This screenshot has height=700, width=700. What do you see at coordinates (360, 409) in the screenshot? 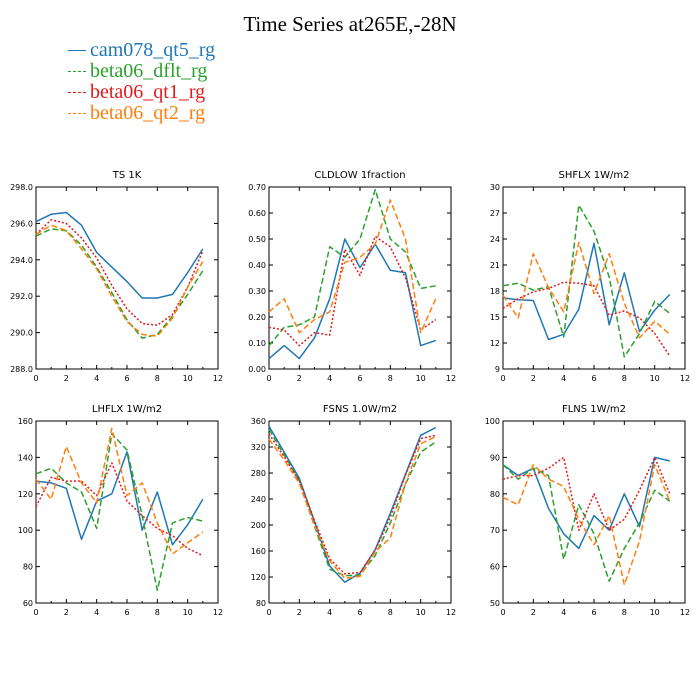
I see `chart-title: FSNS 1.0W/m2` at bounding box center [360, 409].